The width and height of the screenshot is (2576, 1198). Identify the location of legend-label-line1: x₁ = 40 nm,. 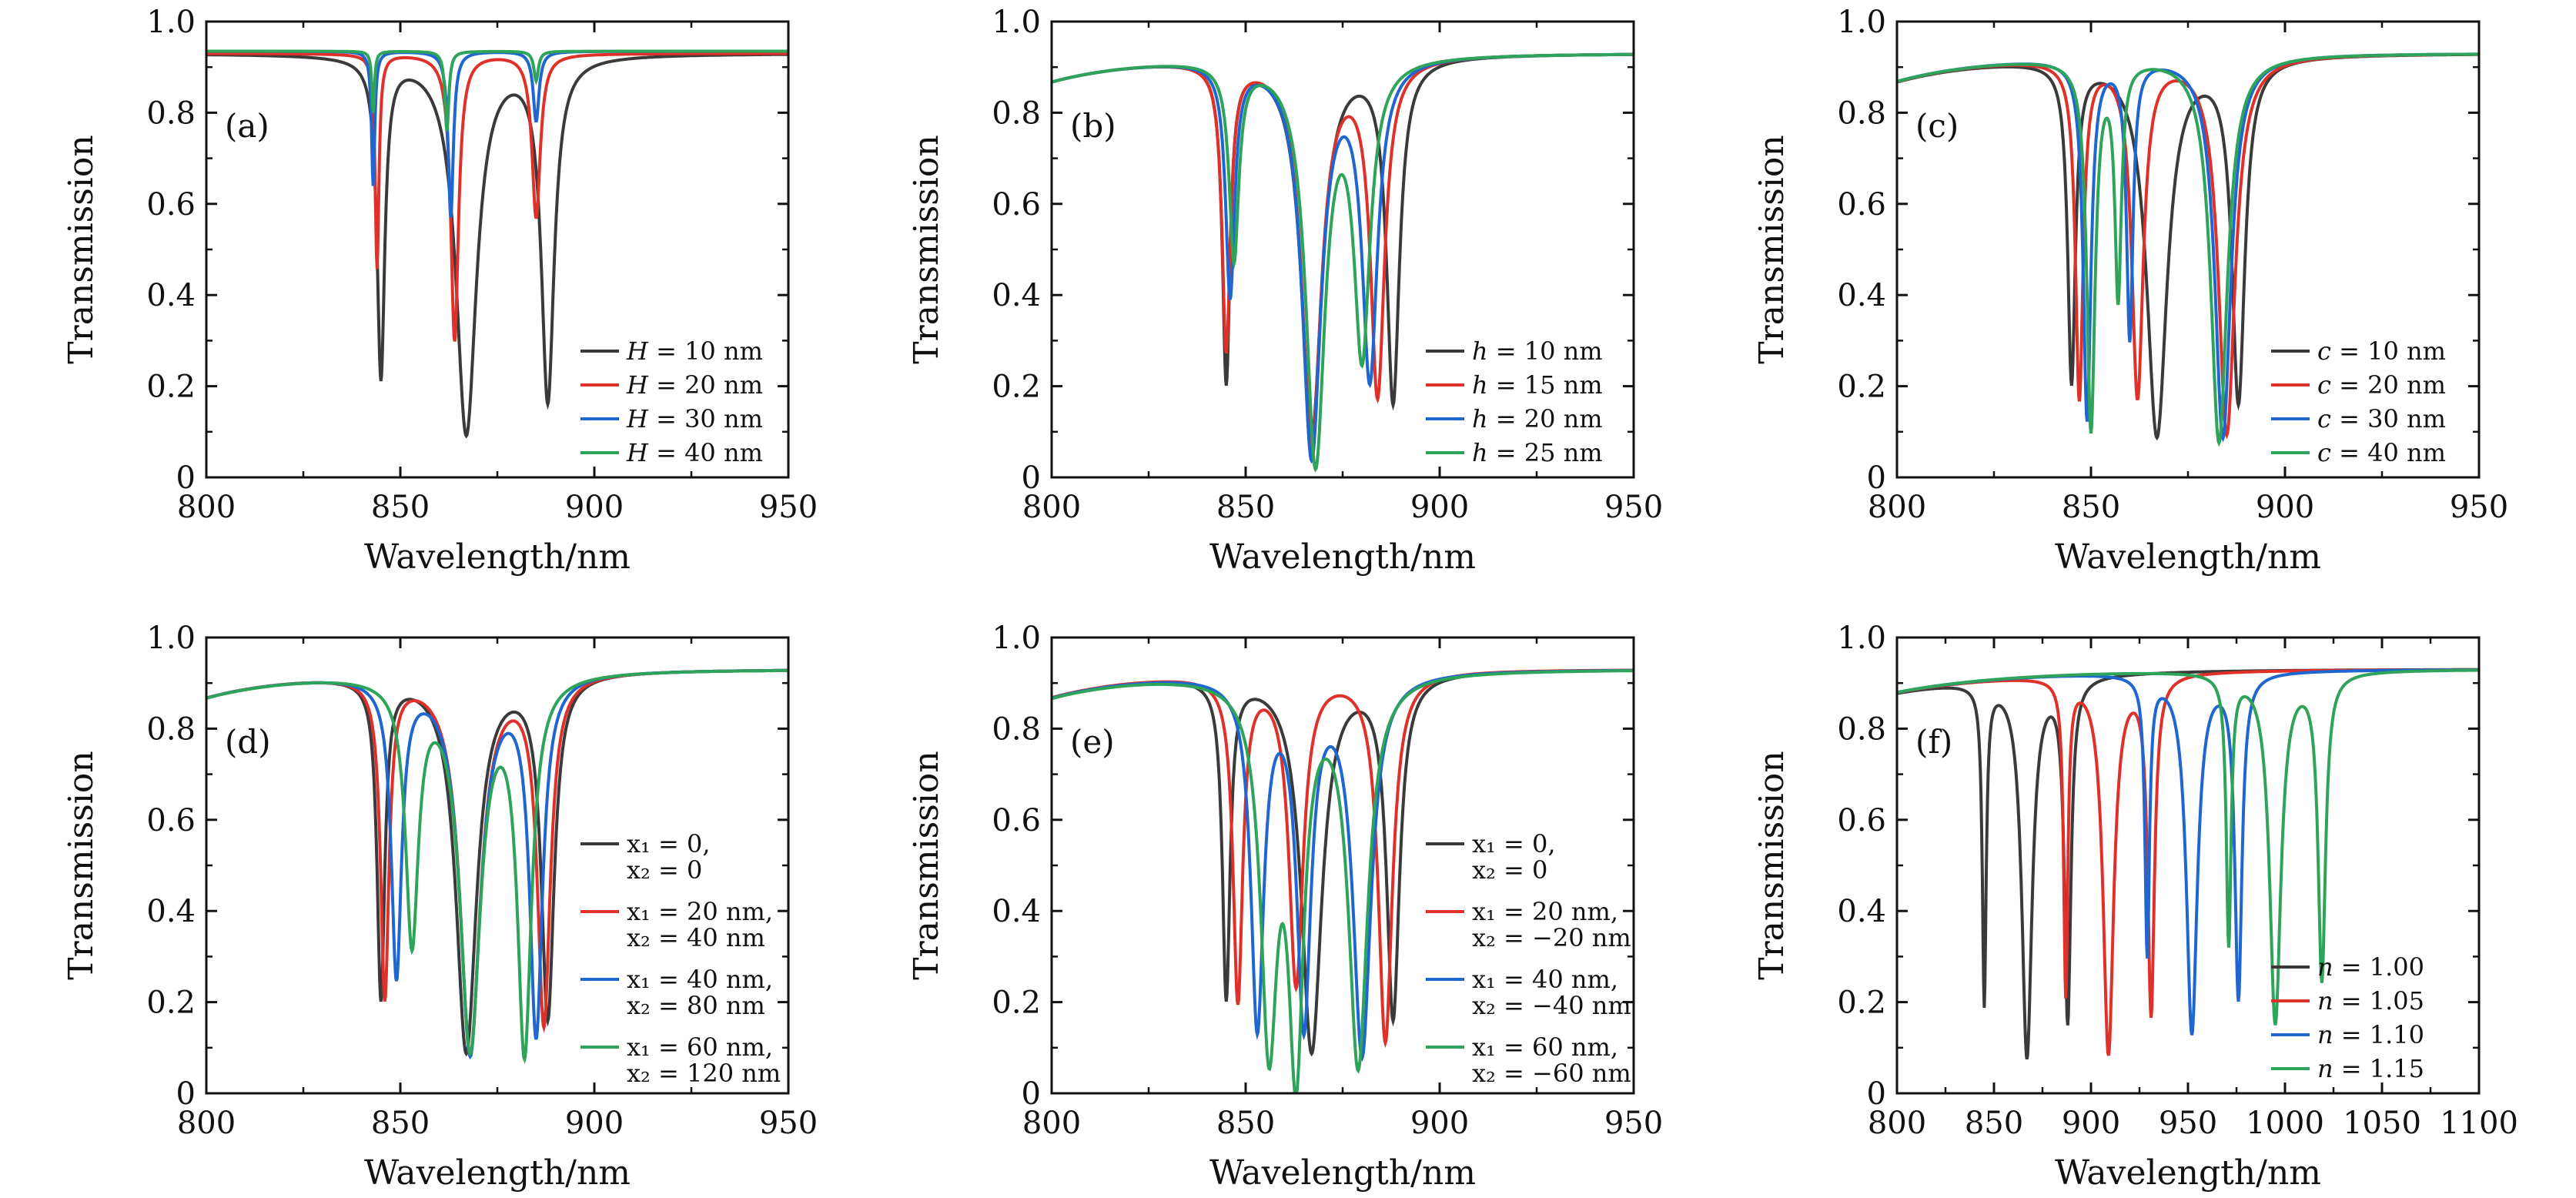
(1545, 979).